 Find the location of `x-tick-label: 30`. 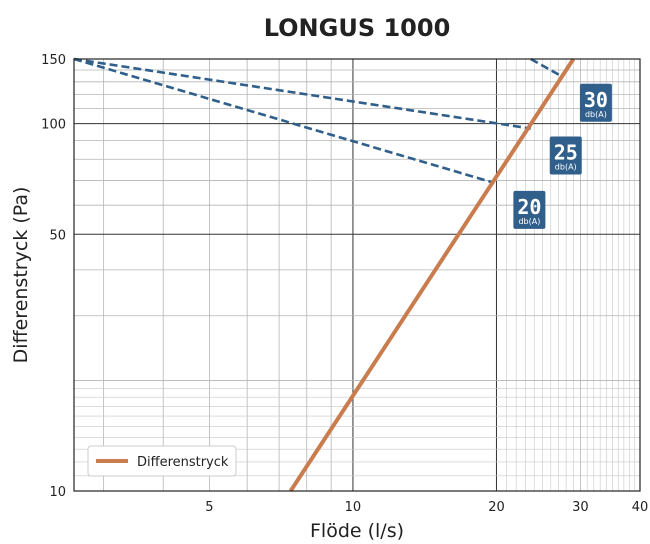

x-tick-label: 30 is located at coordinates (580, 507).